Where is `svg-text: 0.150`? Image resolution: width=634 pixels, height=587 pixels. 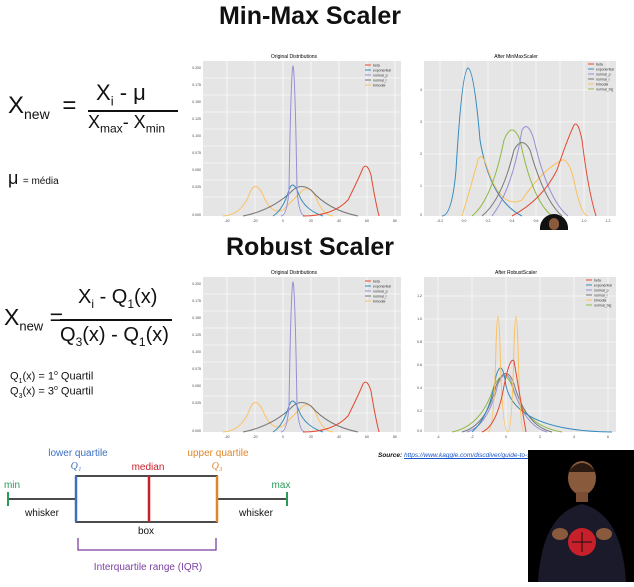 svg-text: 0.150 is located at coordinates (196, 102).